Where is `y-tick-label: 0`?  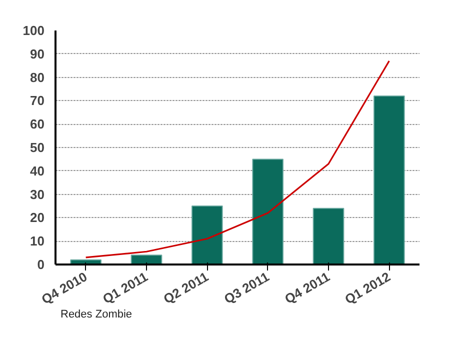 y-tick-label: 0 is located at coordinates (41, 264).